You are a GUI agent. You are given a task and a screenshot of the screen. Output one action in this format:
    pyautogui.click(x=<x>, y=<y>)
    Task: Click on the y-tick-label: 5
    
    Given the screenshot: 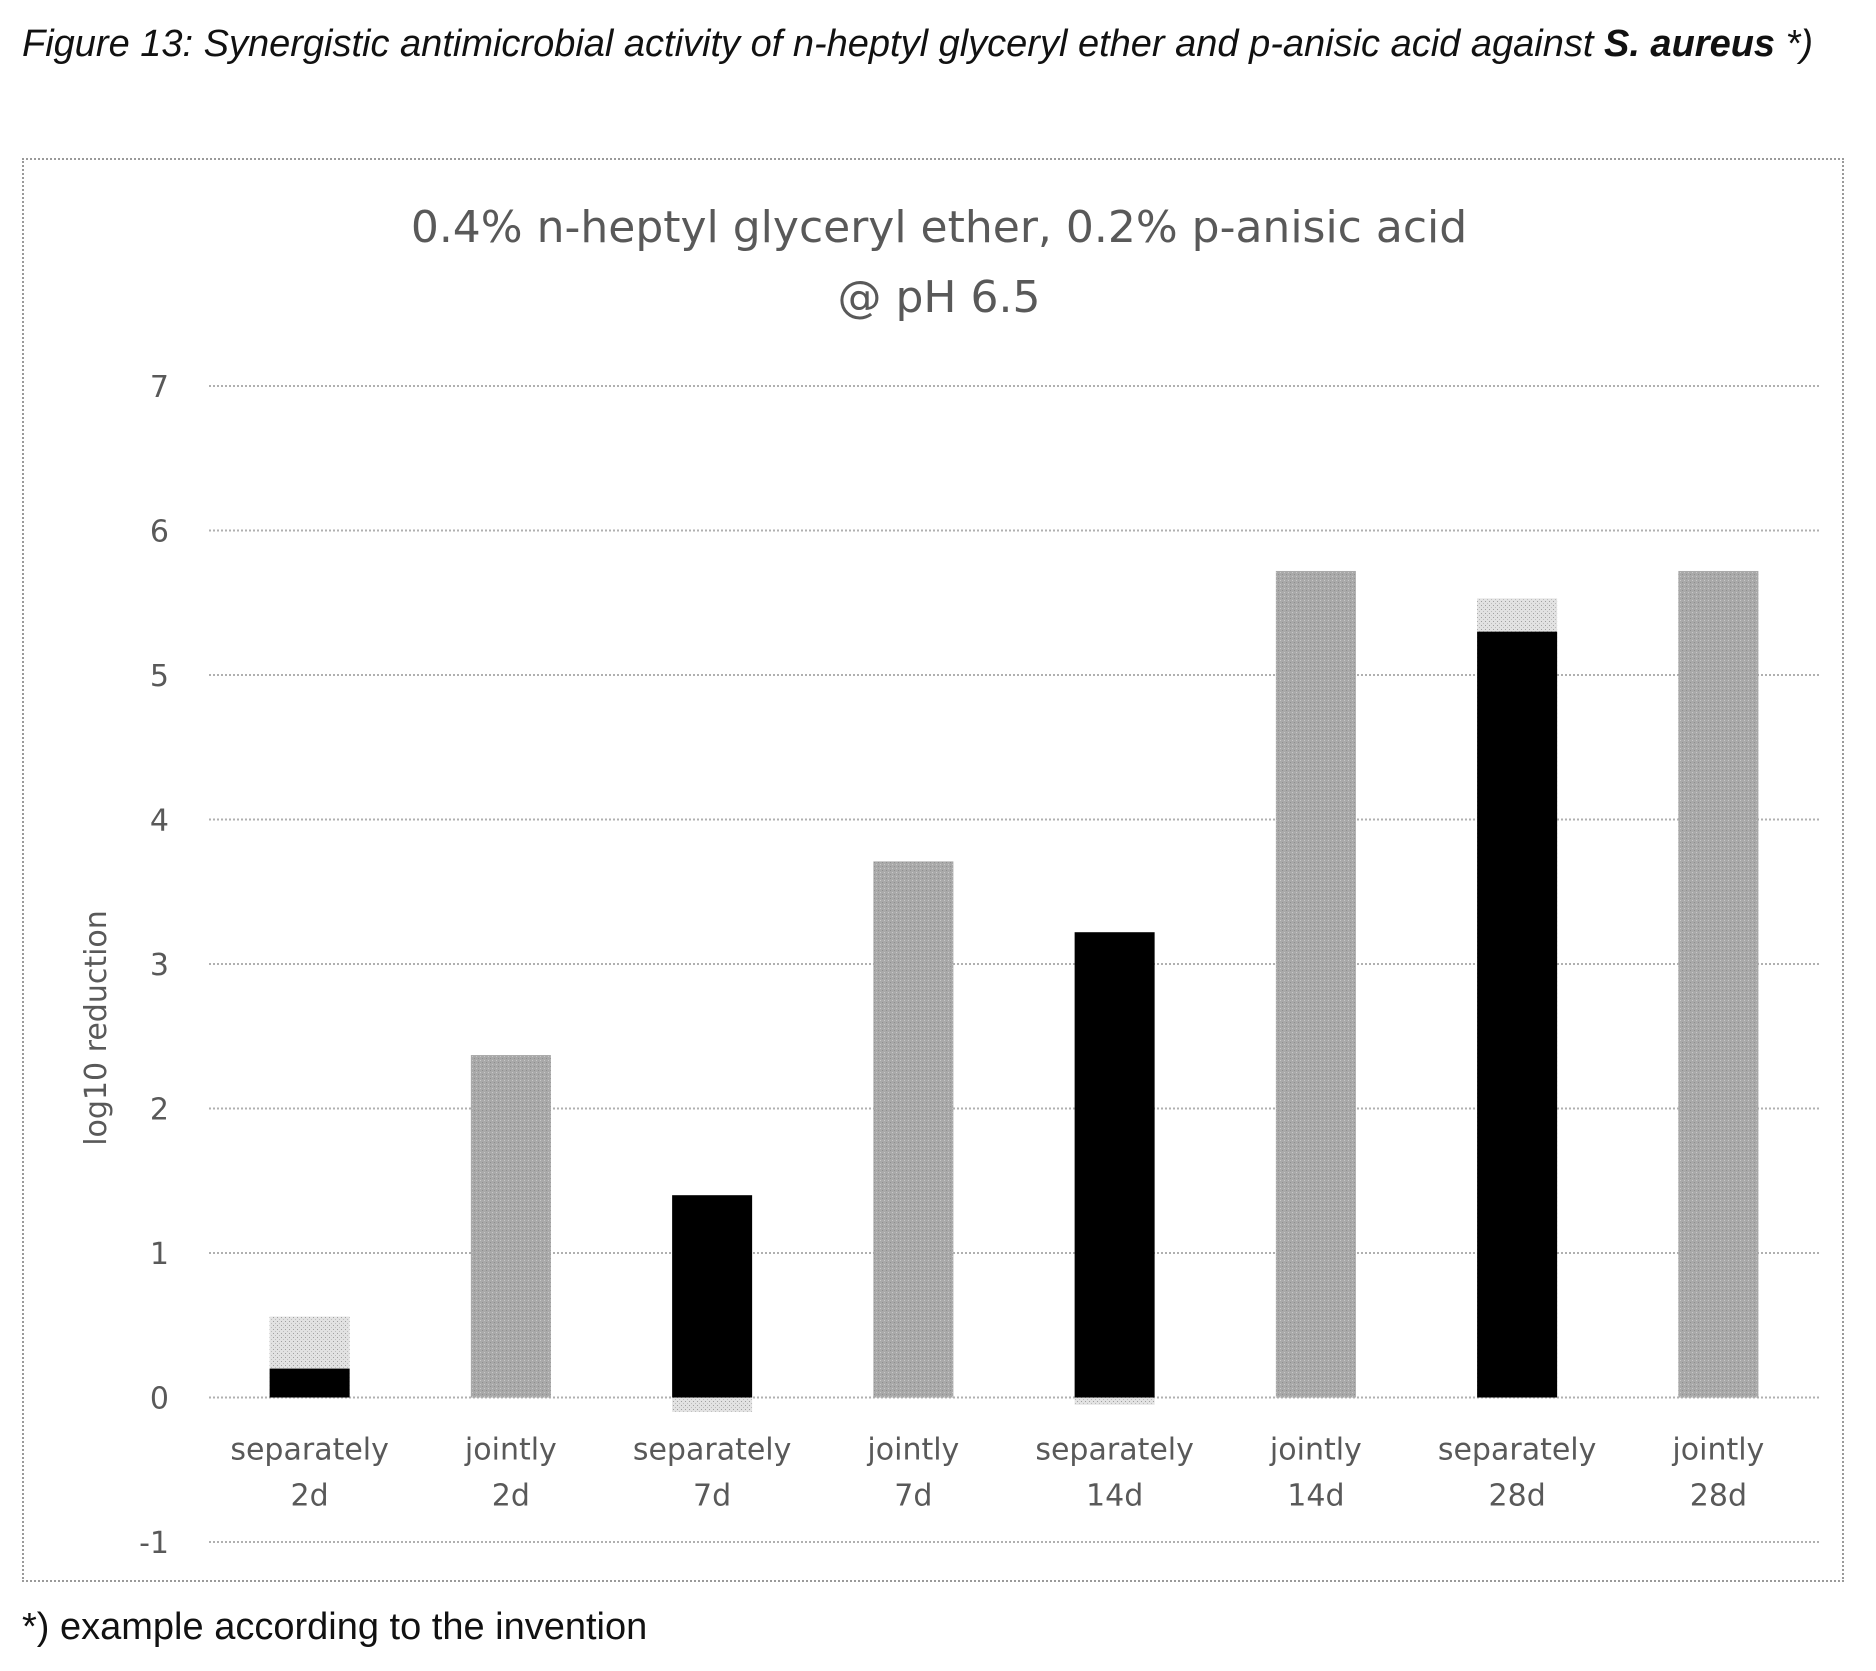 What is the action you would take?
    pyautogui.click(x=159, y=676)
    